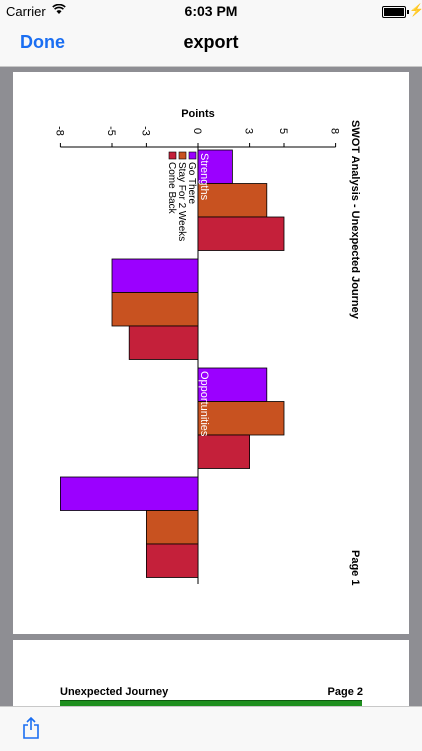 The height and width of the screenshot is (751, 422). What do you see at coordinates (42, 42) in the screenshot?
I see `done-button: Done` at bounding box center [42, 42].